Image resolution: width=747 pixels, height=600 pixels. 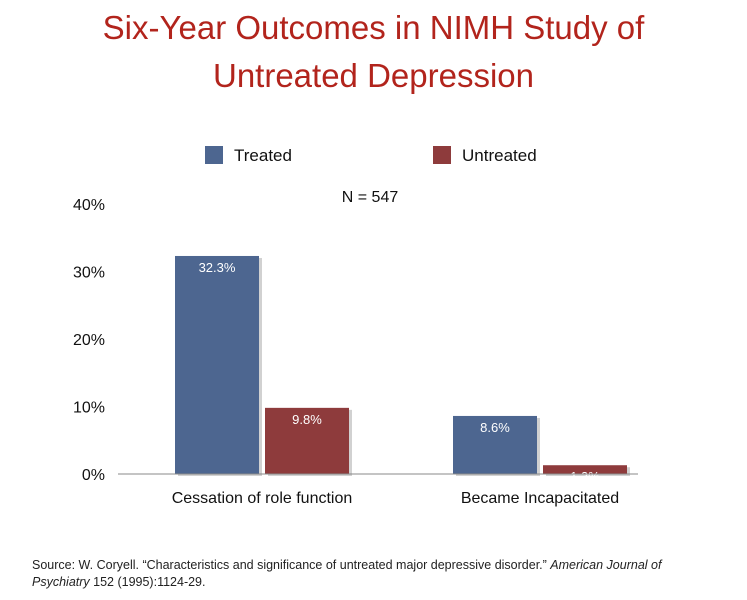 What do you see at coordinates (495, 427) in the screenshot?
I see `bar-value-label: 8.6%` at bounding box center [495, 427].